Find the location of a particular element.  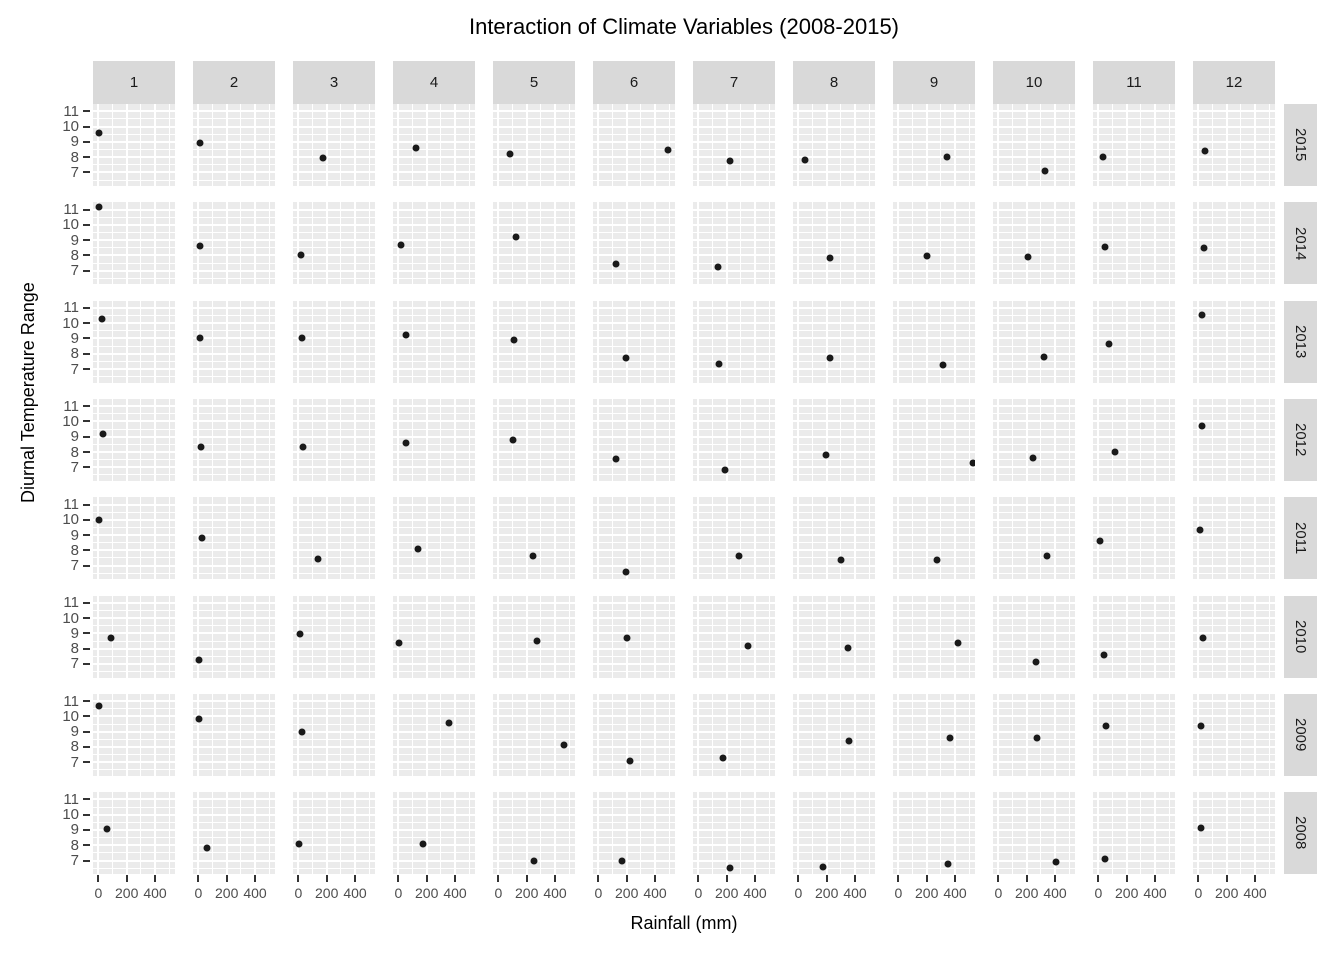

x-tick-label: 200 is located at coordinates (727, 893).